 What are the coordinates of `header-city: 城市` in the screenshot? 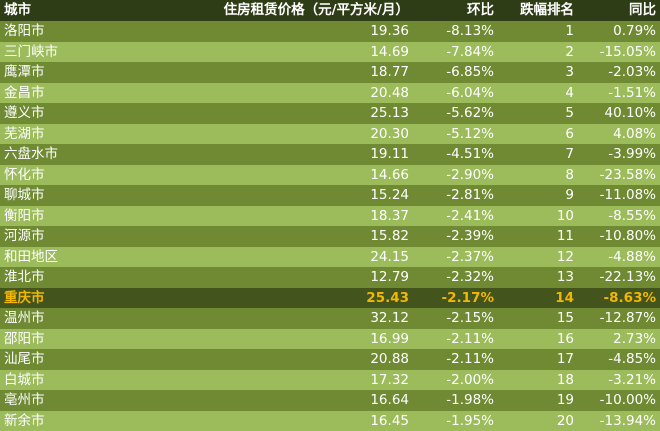 It's located at (17, 10).